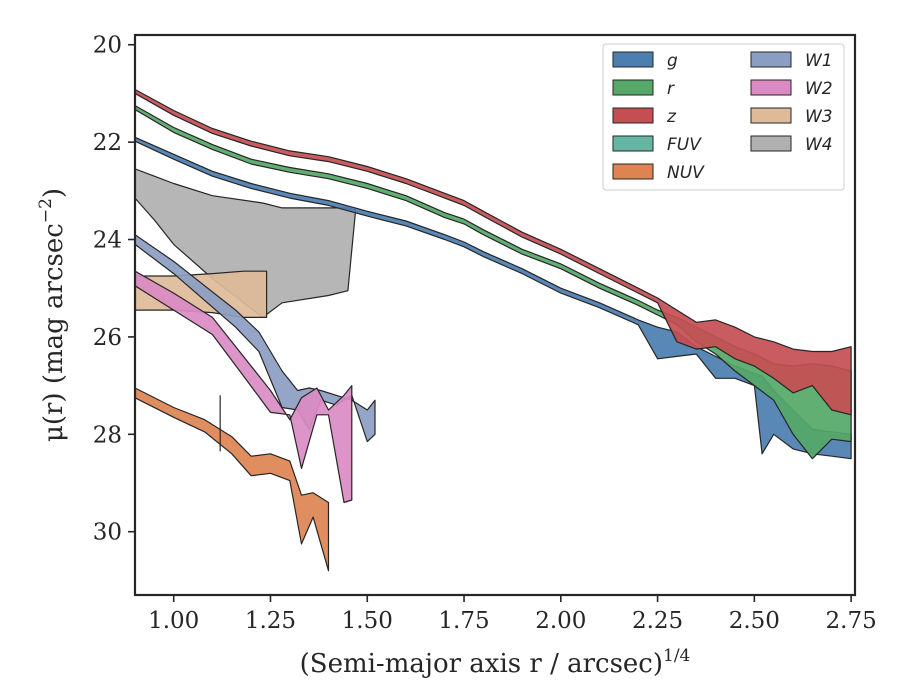  I want to click on band-w2, so click(244, 387).